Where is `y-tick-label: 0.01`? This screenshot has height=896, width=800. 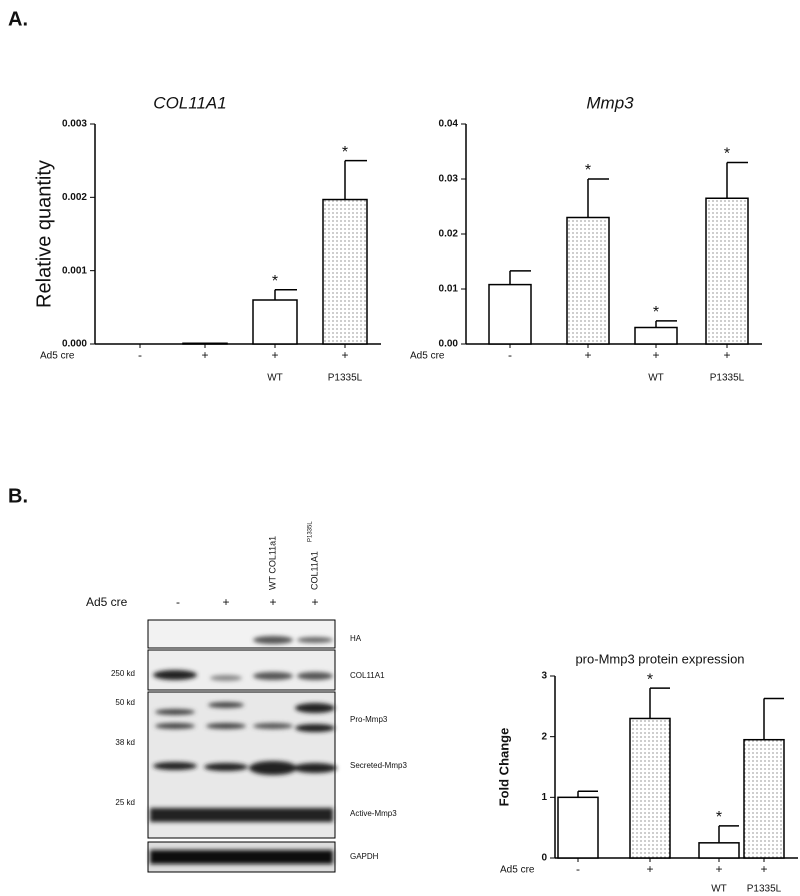
y-tick-label: 0.01 is located at coordinates (449, 289).